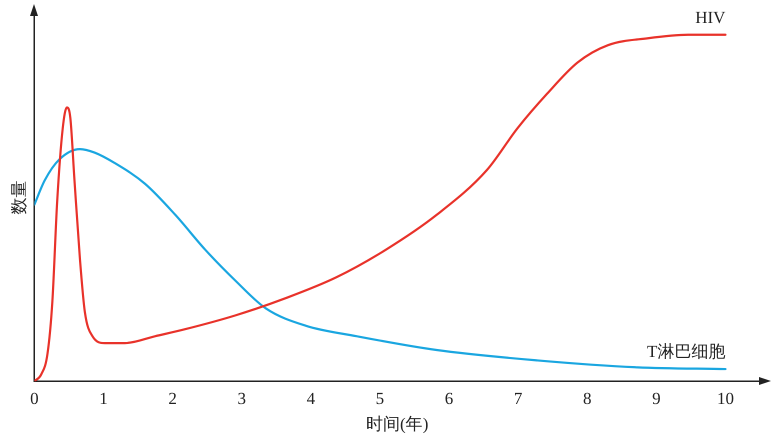 The height and width of the screenshot is (439, 774). I want to click on x-tick-label: 7, so click(518, 398).